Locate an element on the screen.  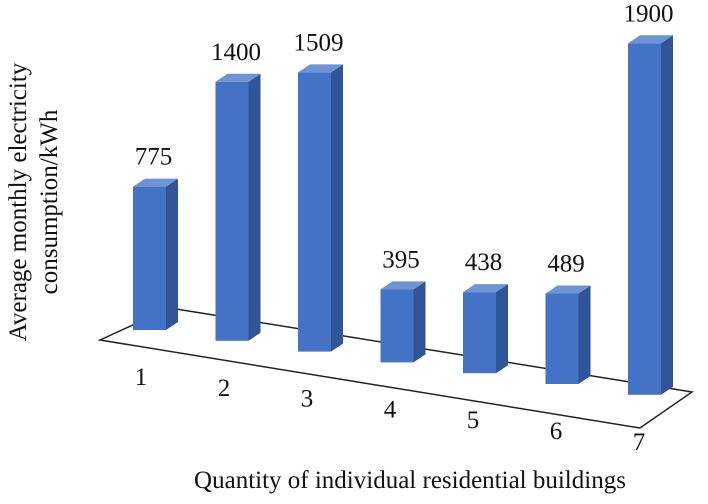
data-label: 775 is located at coordinates (154, 157).